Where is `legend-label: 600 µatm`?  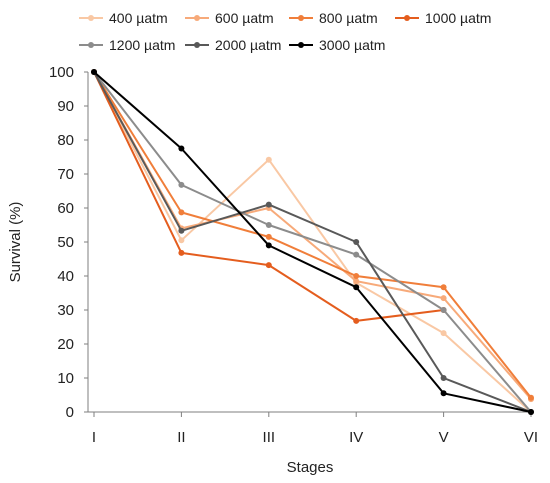 legend-label: 600 µatm is located at coordinates (244, 18).